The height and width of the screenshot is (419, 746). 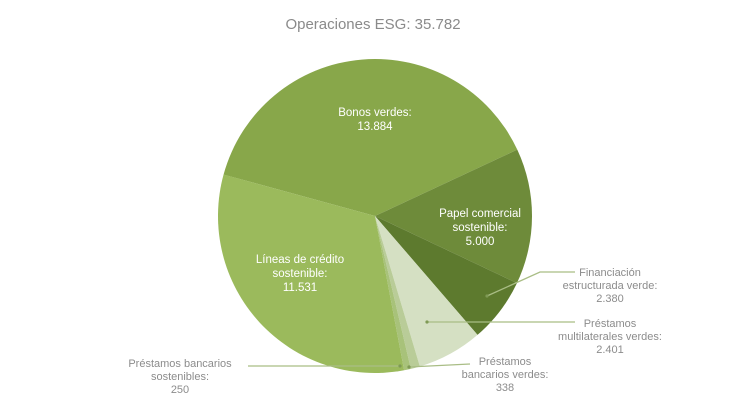 I want to click on label-line: Líneas de crédito, so click(x=300, y=260).